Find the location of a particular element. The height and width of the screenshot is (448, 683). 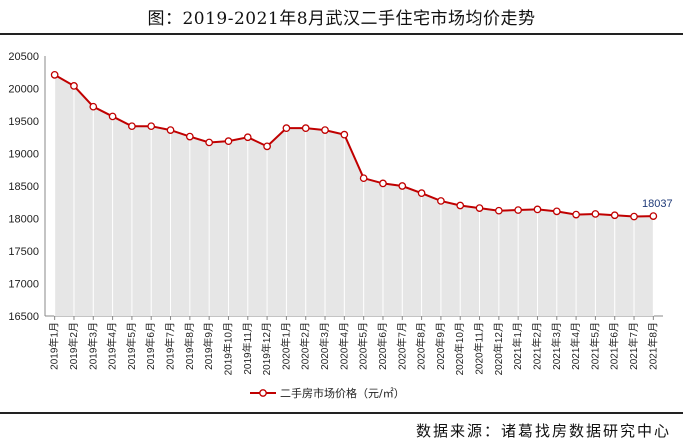

data-label: 18037 is located at coordinates (657, 204).